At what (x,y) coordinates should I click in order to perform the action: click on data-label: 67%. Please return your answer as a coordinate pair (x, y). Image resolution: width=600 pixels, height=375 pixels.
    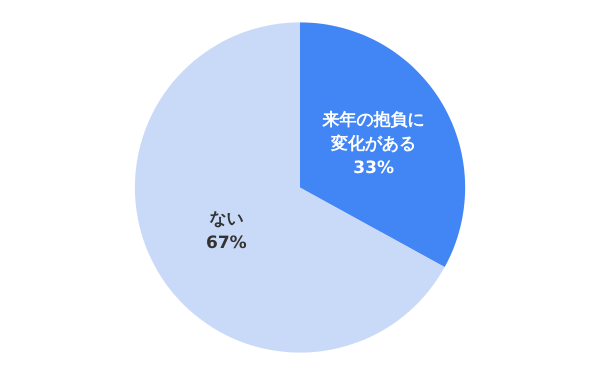
    Looking at the image, I should click on (226, 243).